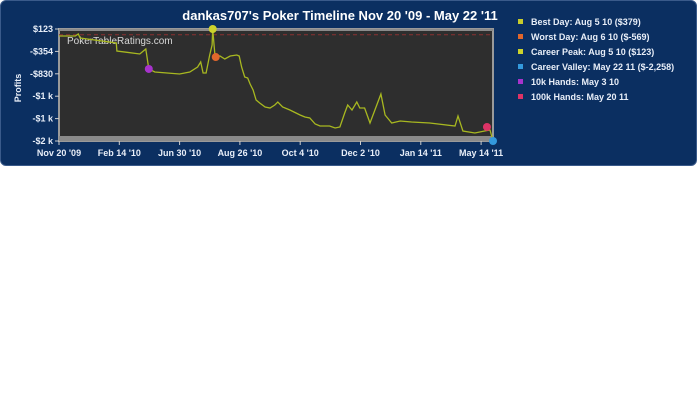  Describe the element at coordinates (421, 153) in the screenshot. I see `x-tick-label: Jan 14 '11` at that location.